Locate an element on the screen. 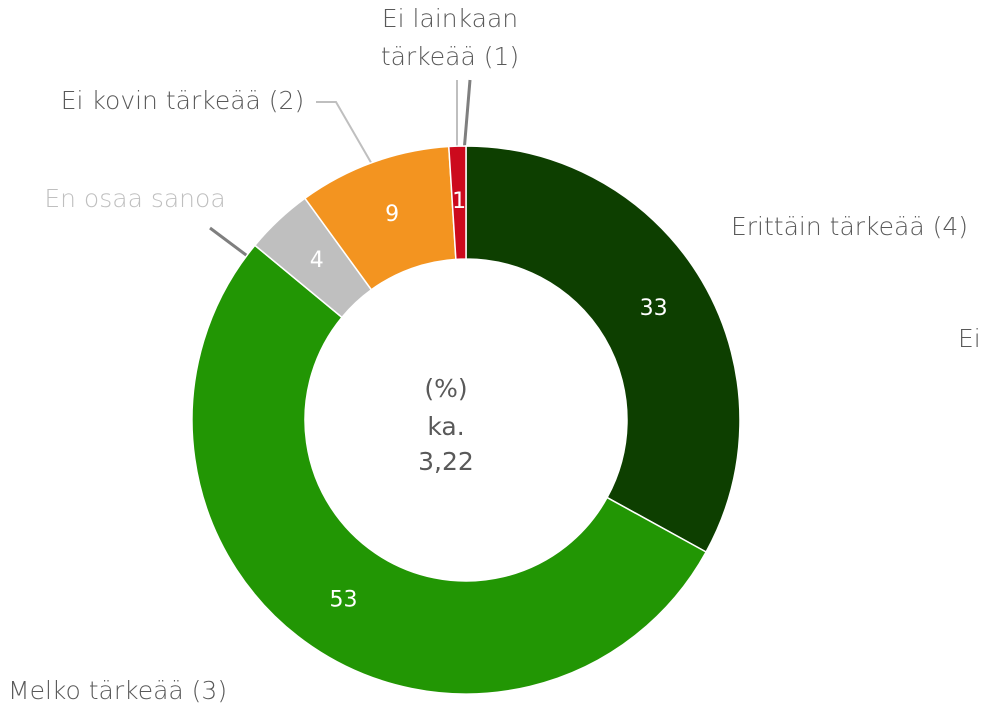 This screenshot has height=710, width=984. category-label: Melko tärkeää (3) is located at coordinates (118, 690).